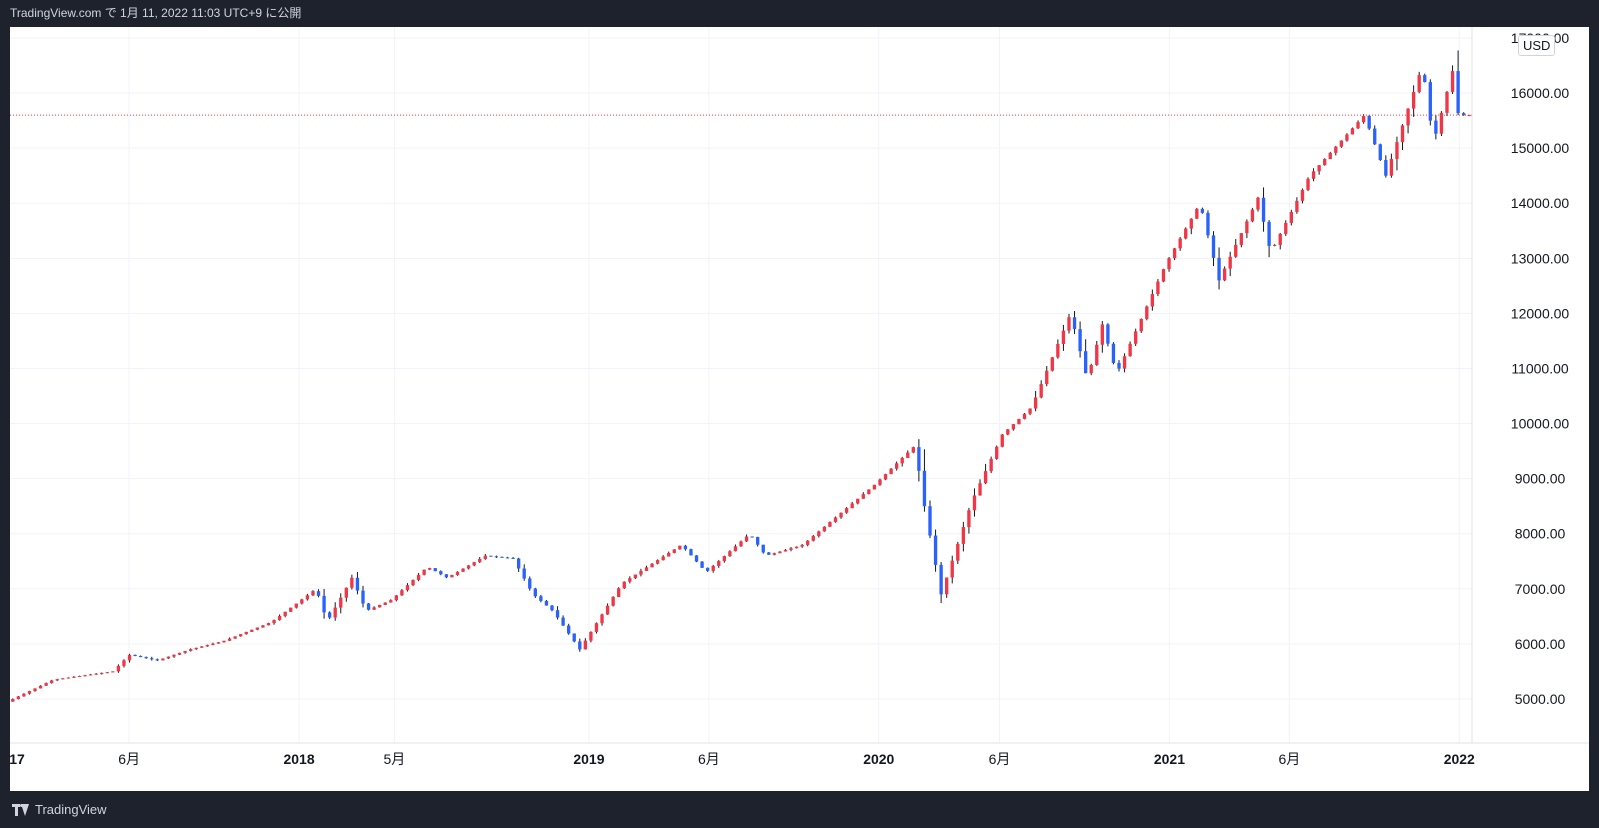 The image size is (1599, 828). Describe the element at coordinates (878, 759) in the screenshot. I see `x-tick-label: 2020` at that location.